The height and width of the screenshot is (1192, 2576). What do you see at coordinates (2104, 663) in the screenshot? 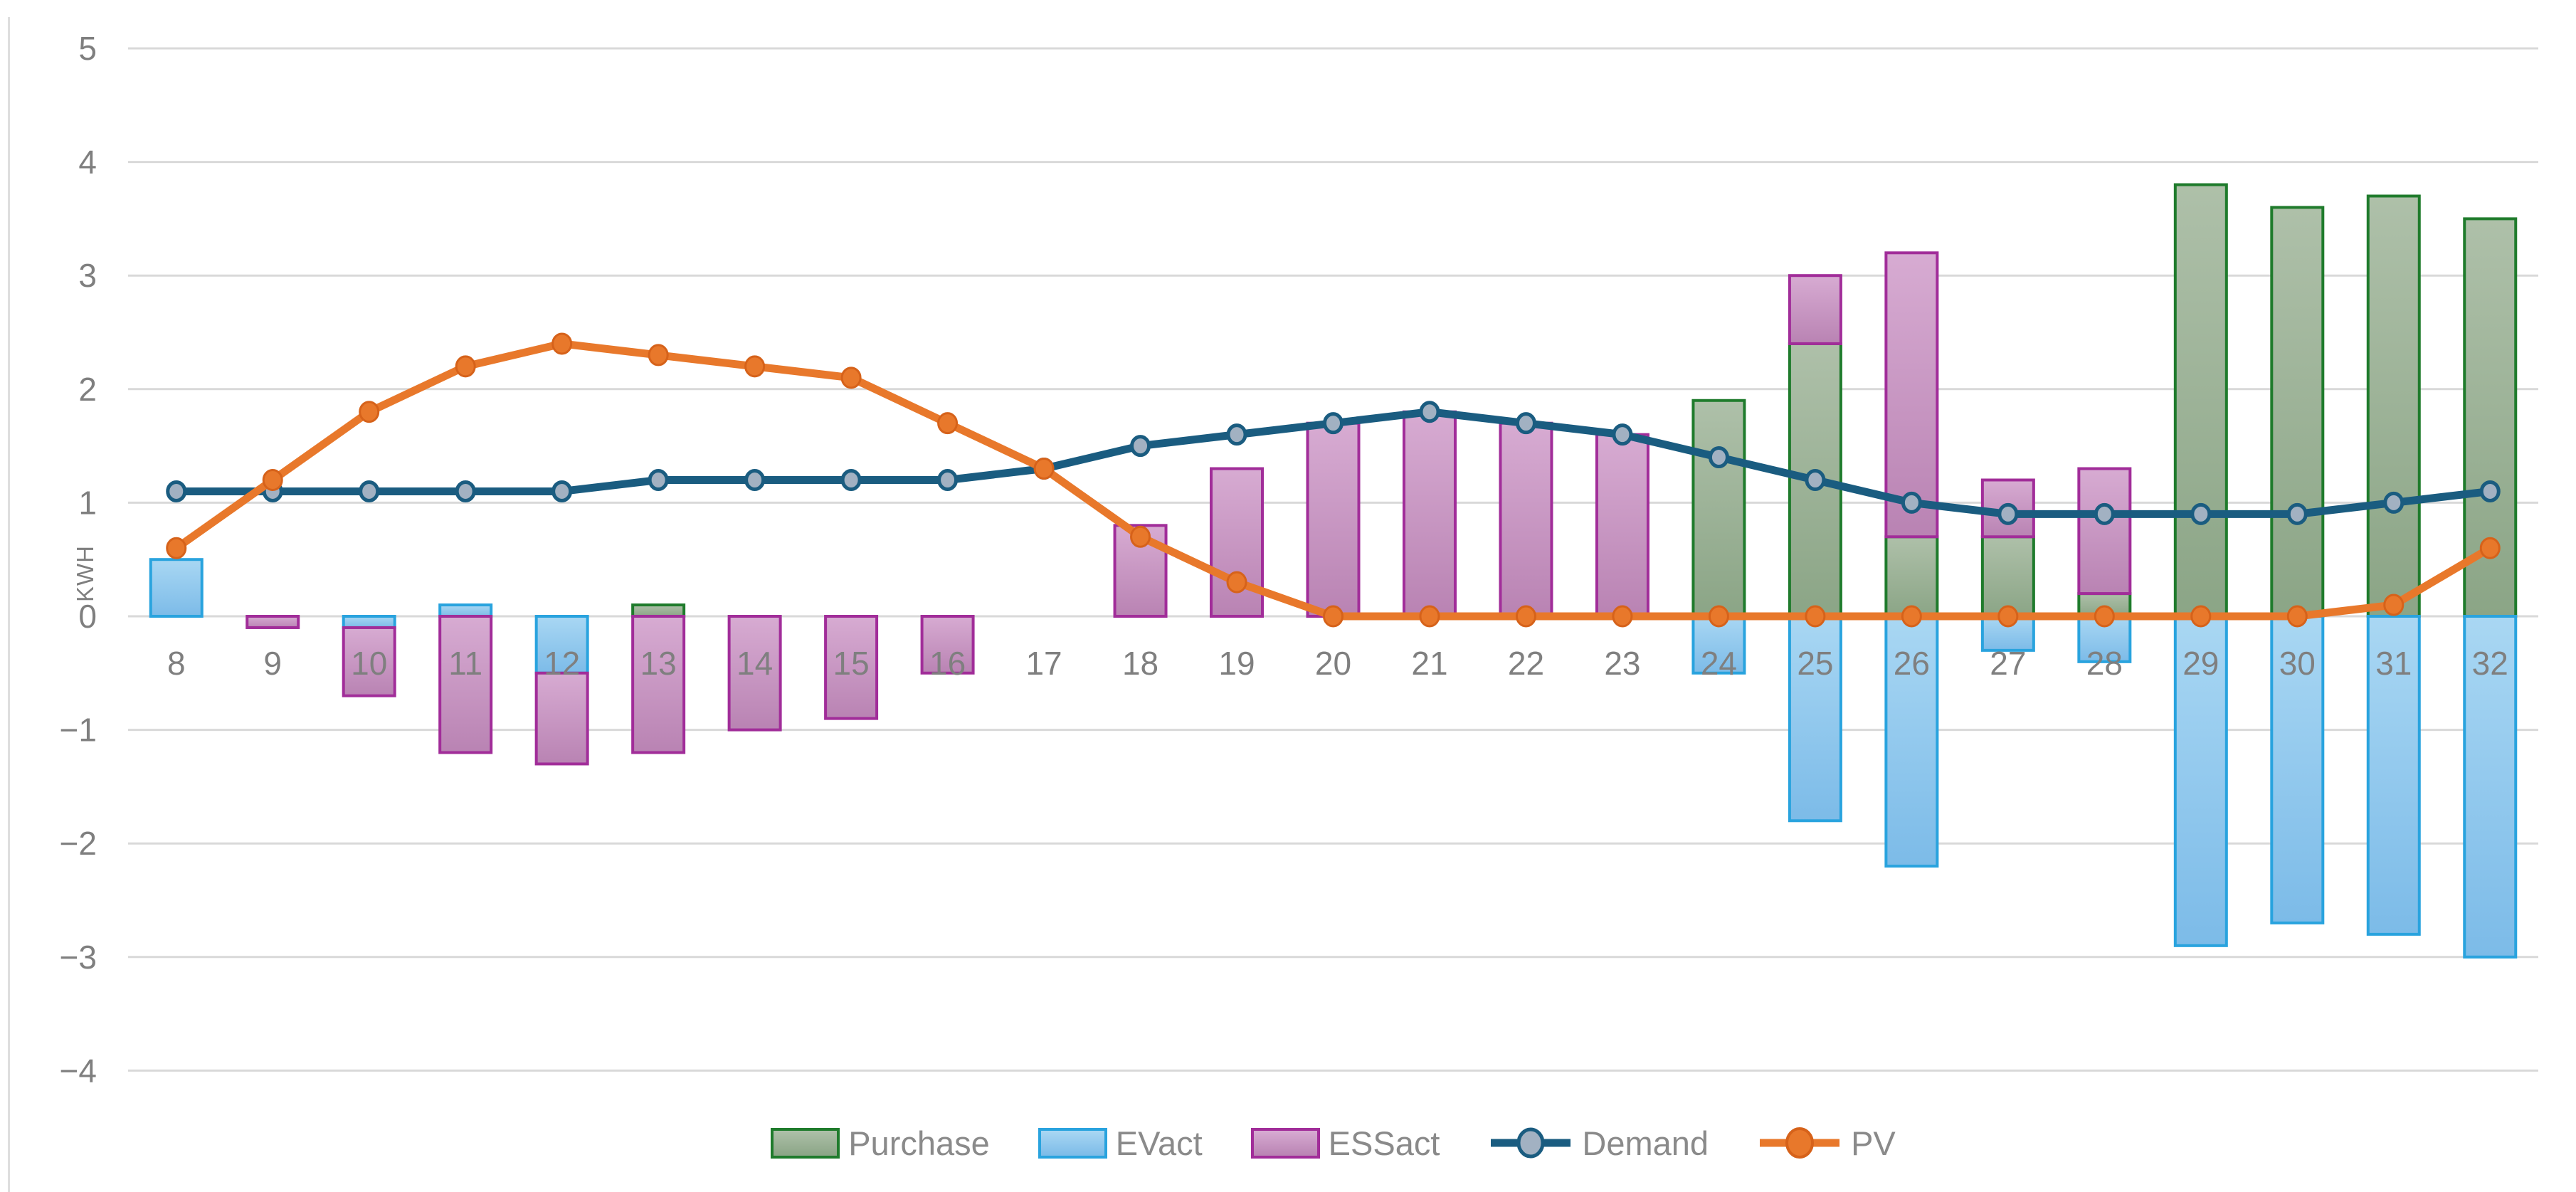
I see `x-label-28: 28` at bounding box center [2104, 663].